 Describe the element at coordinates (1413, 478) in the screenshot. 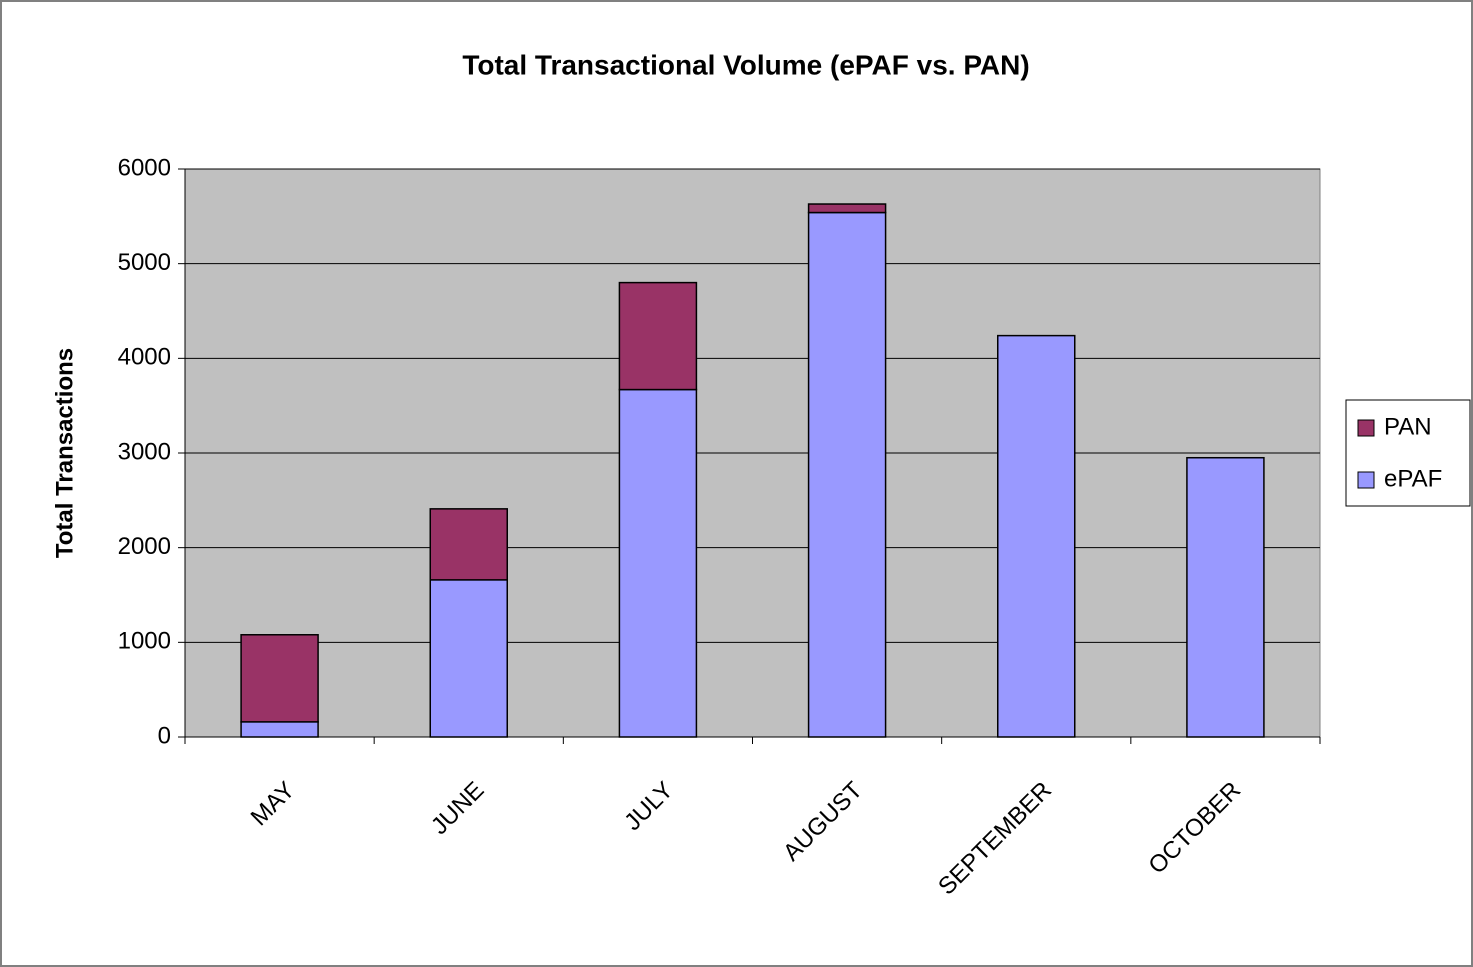

I see `legend-label: ePAF` at that location.